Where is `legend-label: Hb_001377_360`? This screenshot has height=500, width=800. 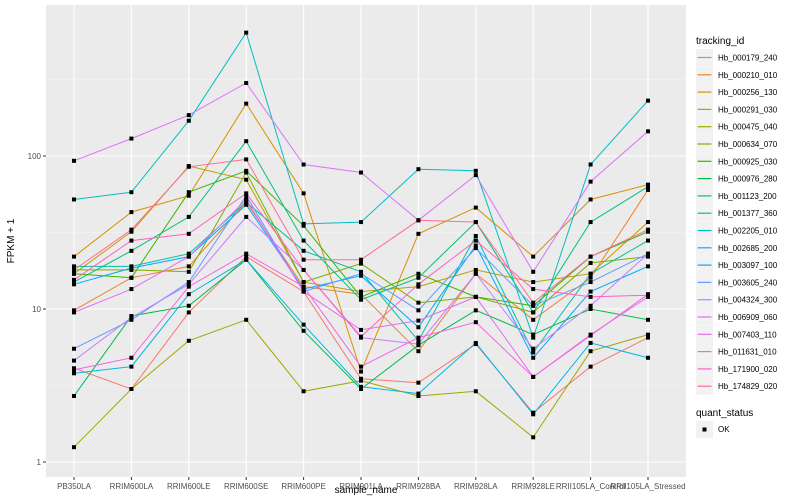
legend-label: Hb_001377_360 is located at coordinates (748, 213).